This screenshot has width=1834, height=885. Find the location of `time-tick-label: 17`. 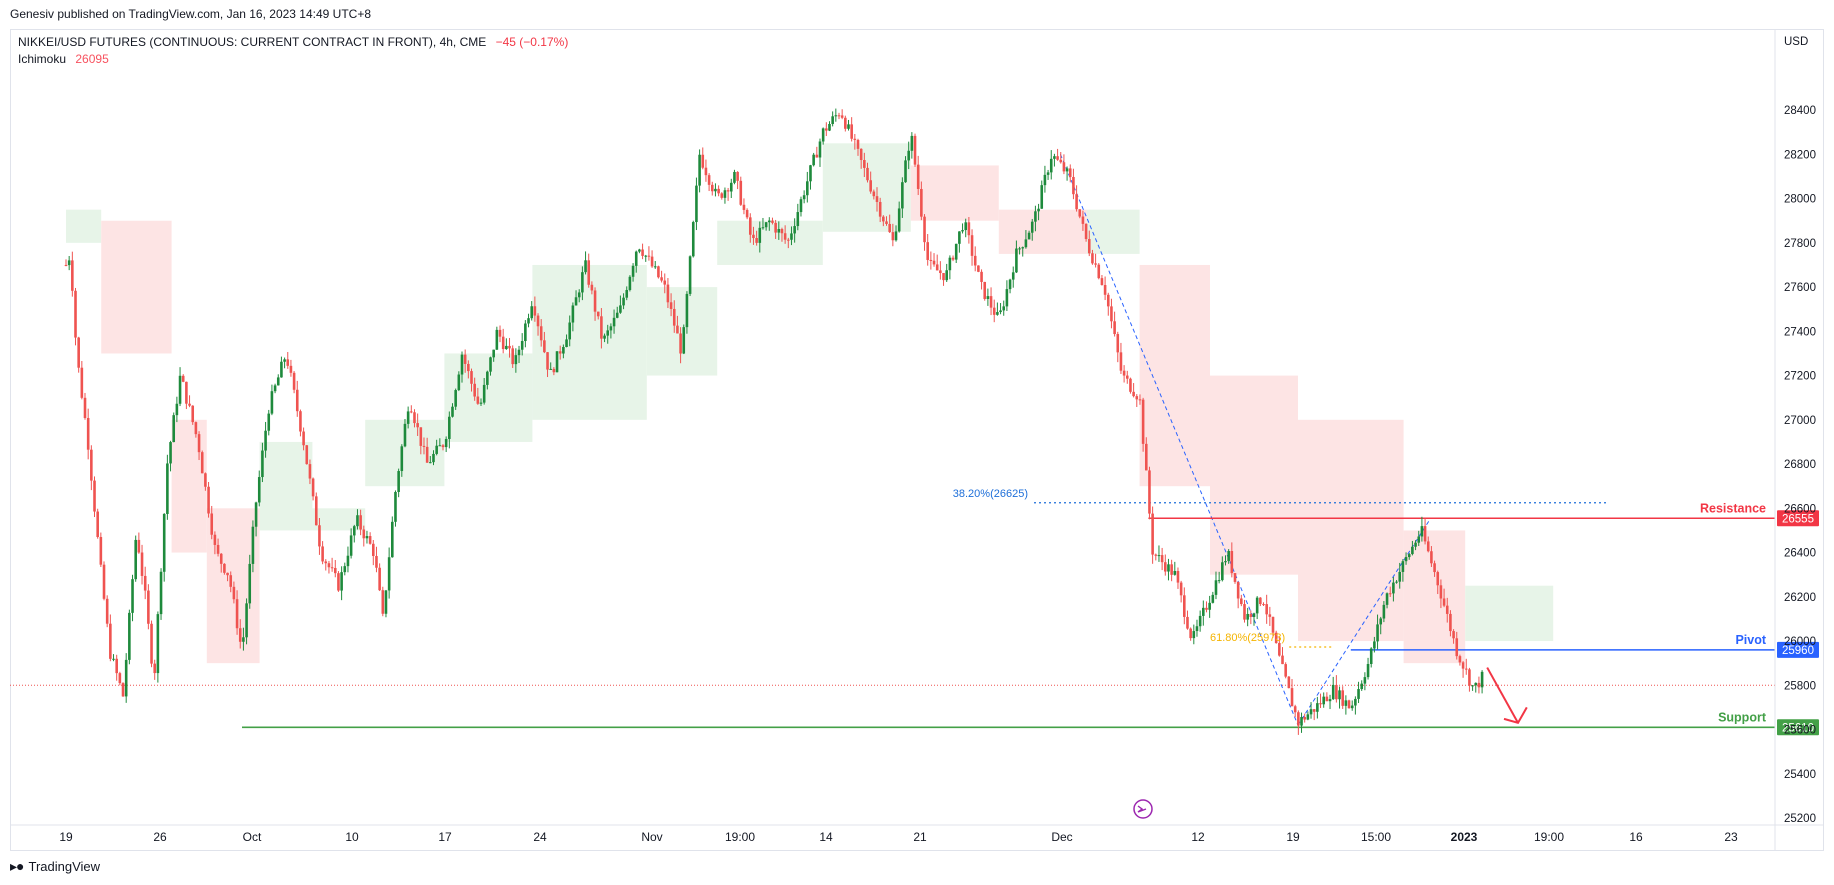

time-tick-label: 17 is located at coordinates (445, 837).